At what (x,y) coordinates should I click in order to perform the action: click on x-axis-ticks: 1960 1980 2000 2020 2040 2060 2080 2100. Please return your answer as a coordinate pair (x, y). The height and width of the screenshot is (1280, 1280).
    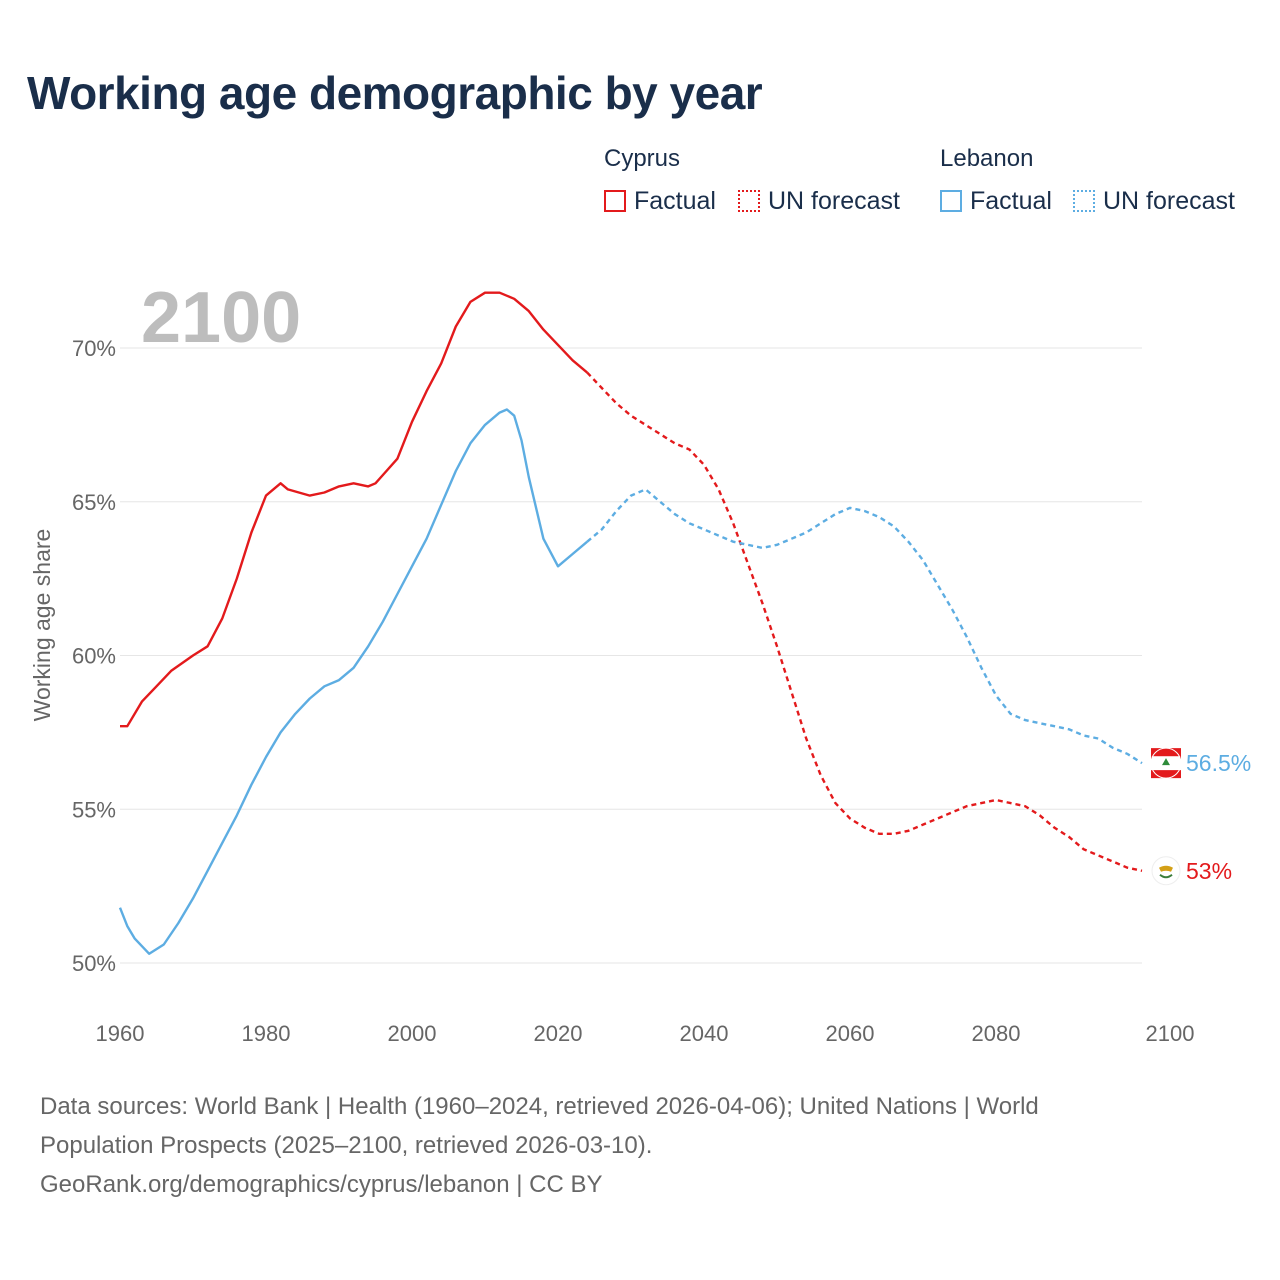
    Looking at the image, I should click on (645, 1033).